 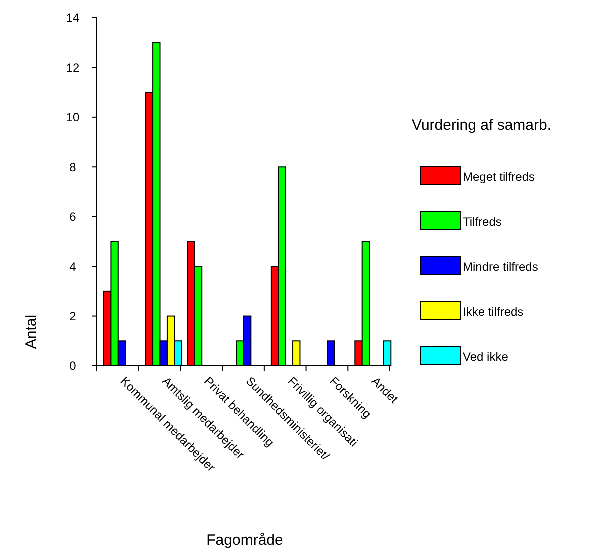 What do you see at coordinates (73, 217) in the screenshot?
I see `y-tick-label: 6` at bounding box center [73, 217].